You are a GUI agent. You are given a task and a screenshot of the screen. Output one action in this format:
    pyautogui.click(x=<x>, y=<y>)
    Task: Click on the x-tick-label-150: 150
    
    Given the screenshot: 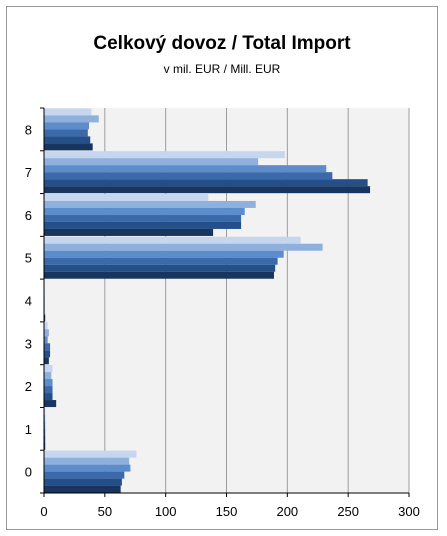 What is the action you would take?
    pyautogui.click(x=227, y=511)
    